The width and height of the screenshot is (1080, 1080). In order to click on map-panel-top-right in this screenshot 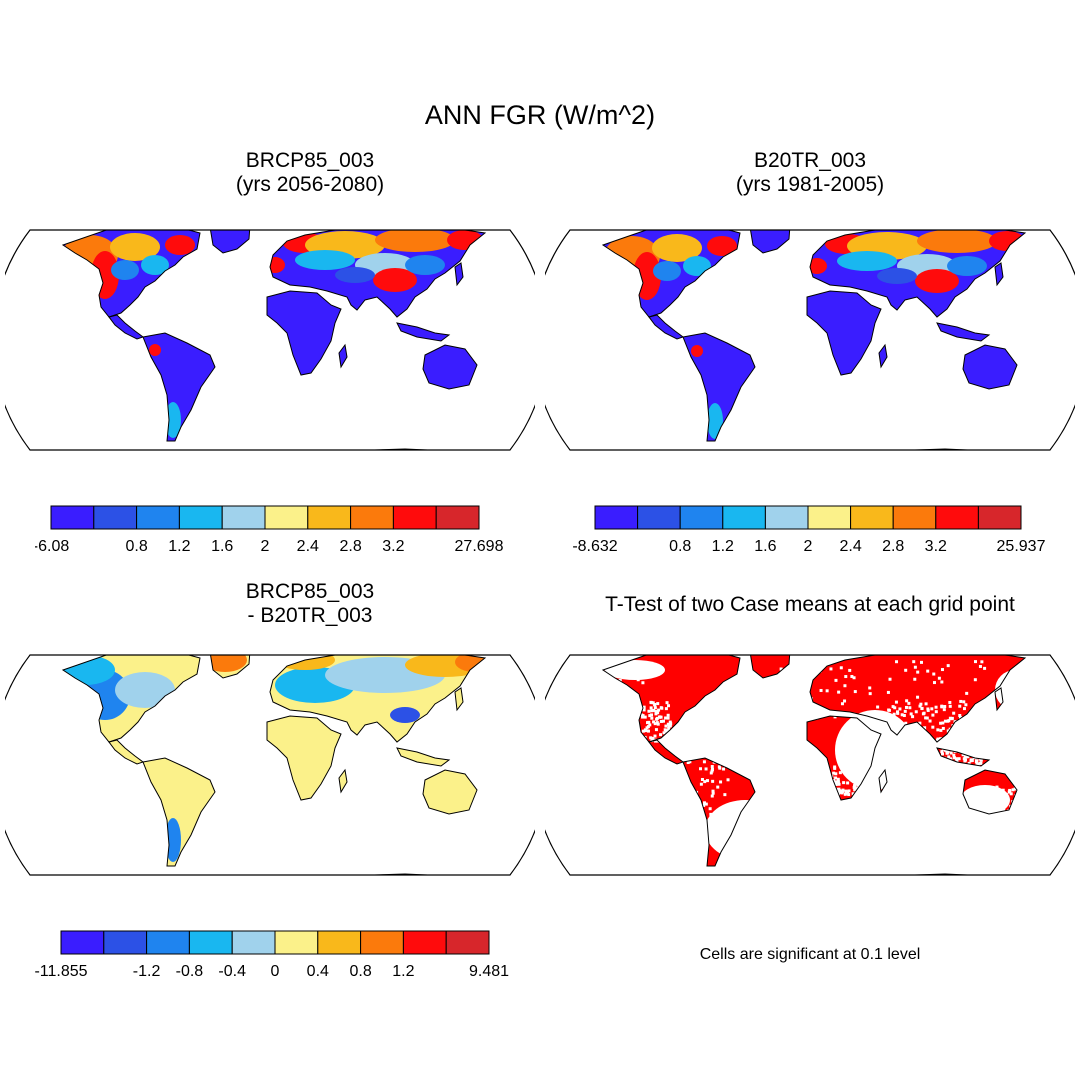, I will do `click(810, 340)`.